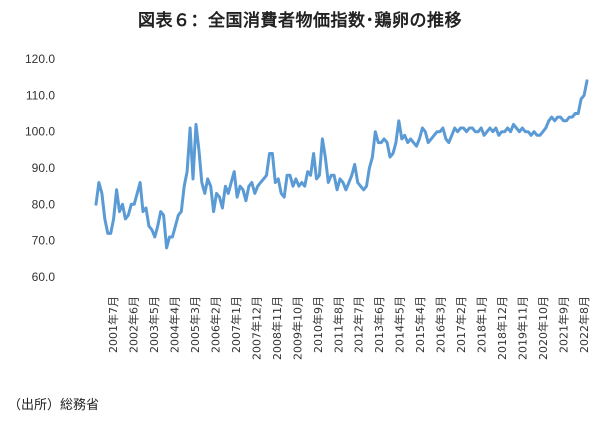  Describe the element at coordinates (44, 241) in the screenshot. I see `y-tick-label: 70.0` at that location.